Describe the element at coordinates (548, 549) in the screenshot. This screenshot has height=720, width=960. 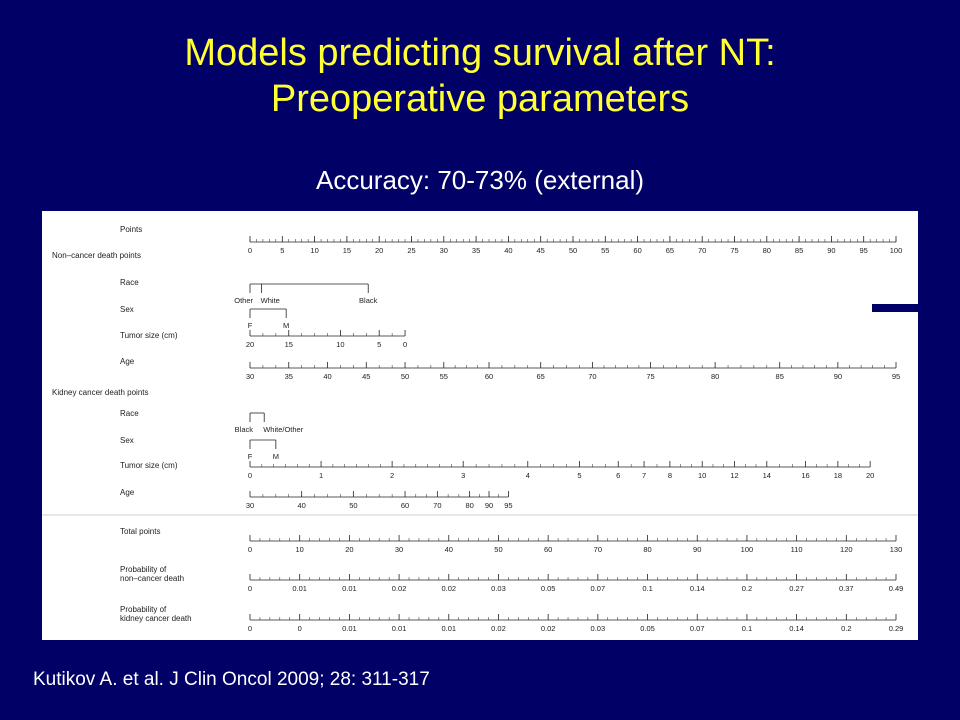
I see `total-tick-label: 60` at that location.